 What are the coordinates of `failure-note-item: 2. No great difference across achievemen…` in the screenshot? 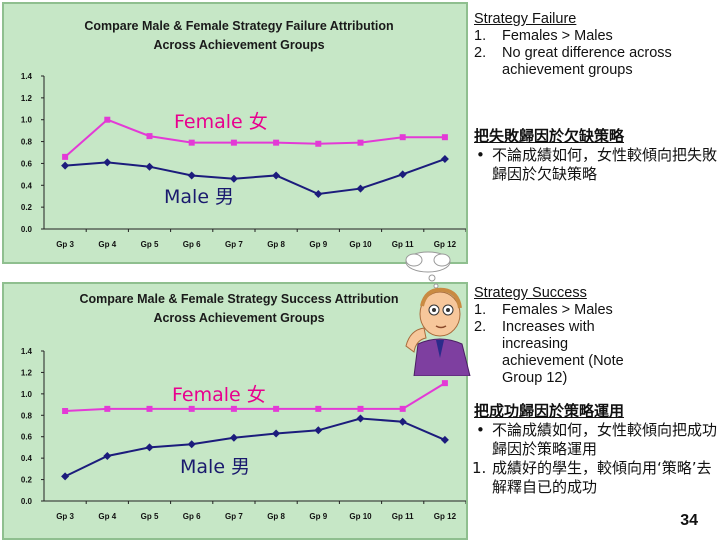 It's located at (597, 62).